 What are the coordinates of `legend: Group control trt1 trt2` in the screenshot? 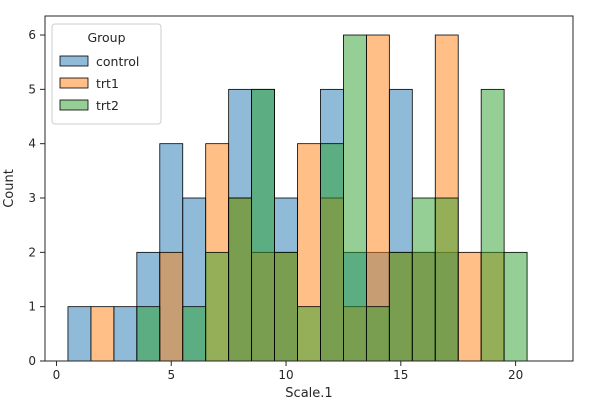 It's located at (106, 74).